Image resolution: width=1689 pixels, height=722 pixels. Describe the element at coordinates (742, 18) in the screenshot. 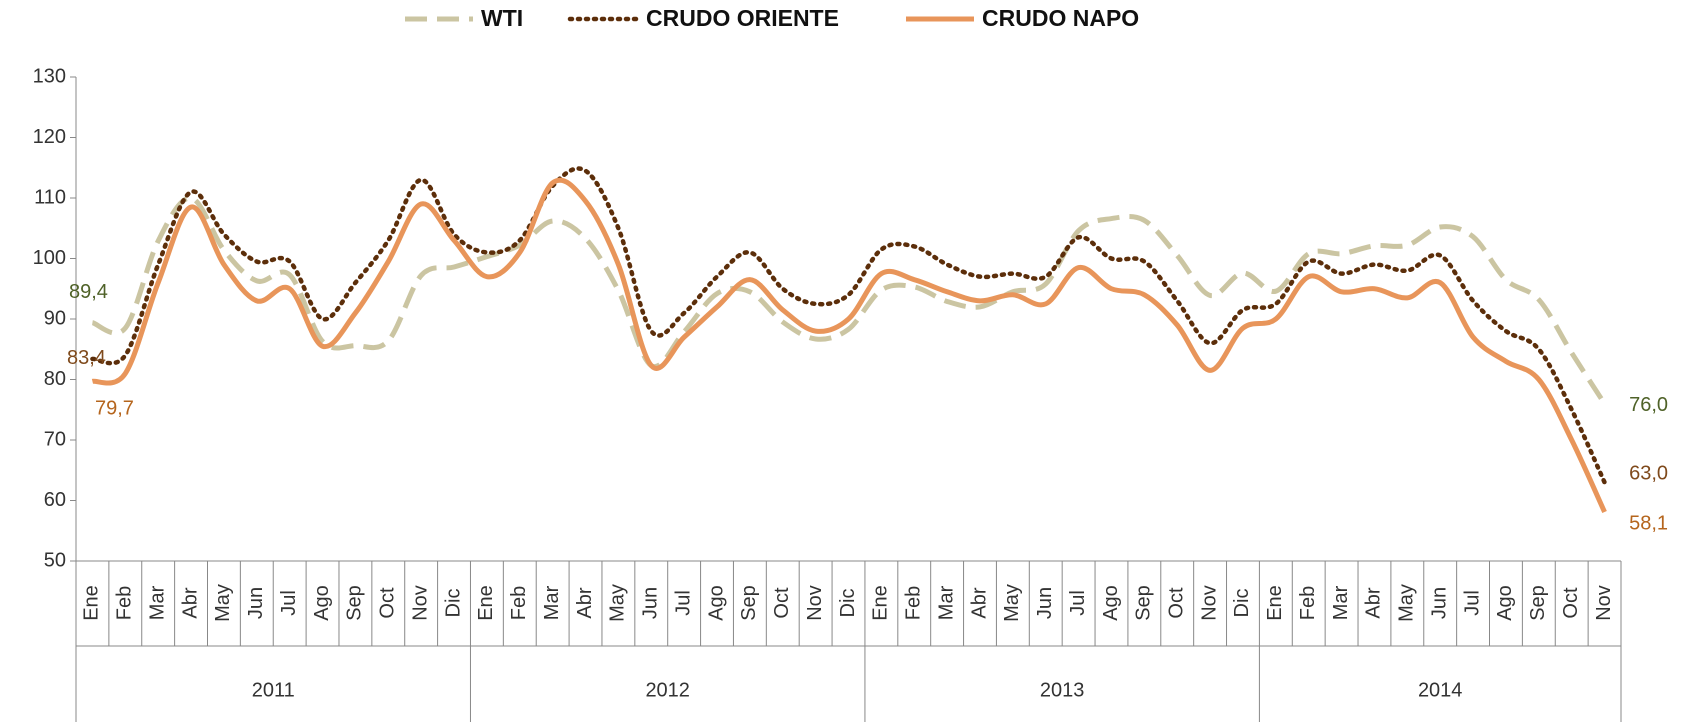

I see `legend-label: CRUDO ORIENTE` at that location.